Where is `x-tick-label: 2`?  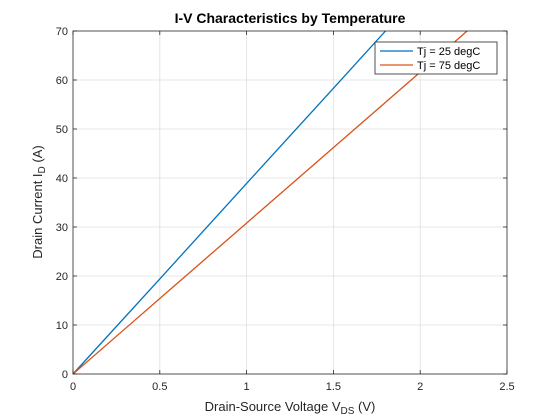 x-tick-label: 2 is located at coordinates (420, 387).